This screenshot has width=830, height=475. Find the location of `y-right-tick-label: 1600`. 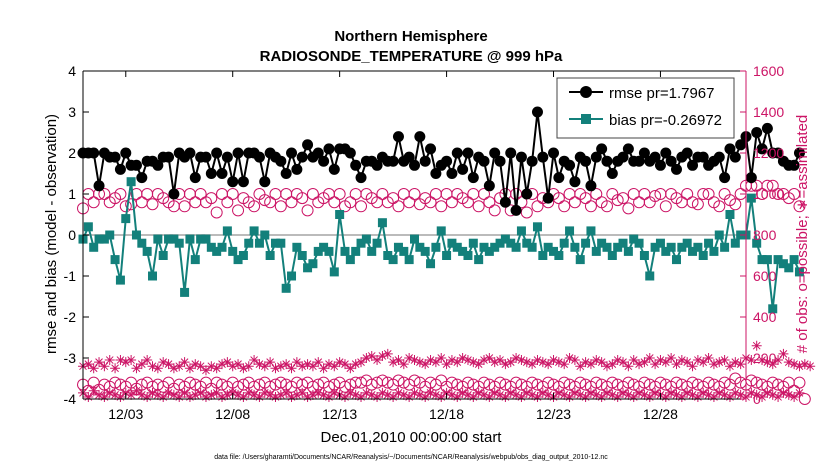

y-right-tick-label: 1600 is located at coordinates (768, 71).